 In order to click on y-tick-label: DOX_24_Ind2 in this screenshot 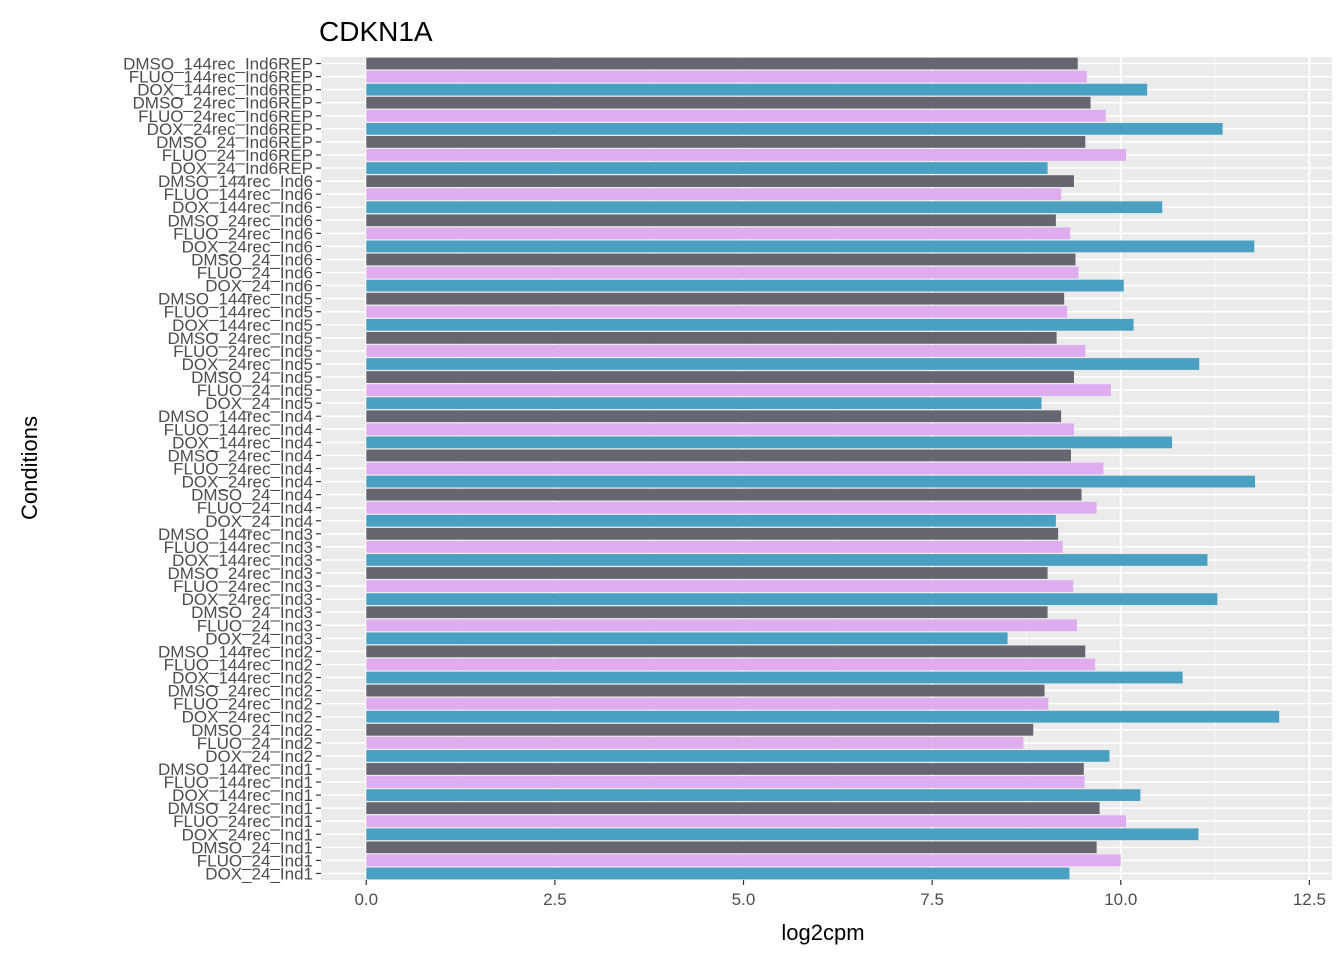, I will do `click(259, 756)`.